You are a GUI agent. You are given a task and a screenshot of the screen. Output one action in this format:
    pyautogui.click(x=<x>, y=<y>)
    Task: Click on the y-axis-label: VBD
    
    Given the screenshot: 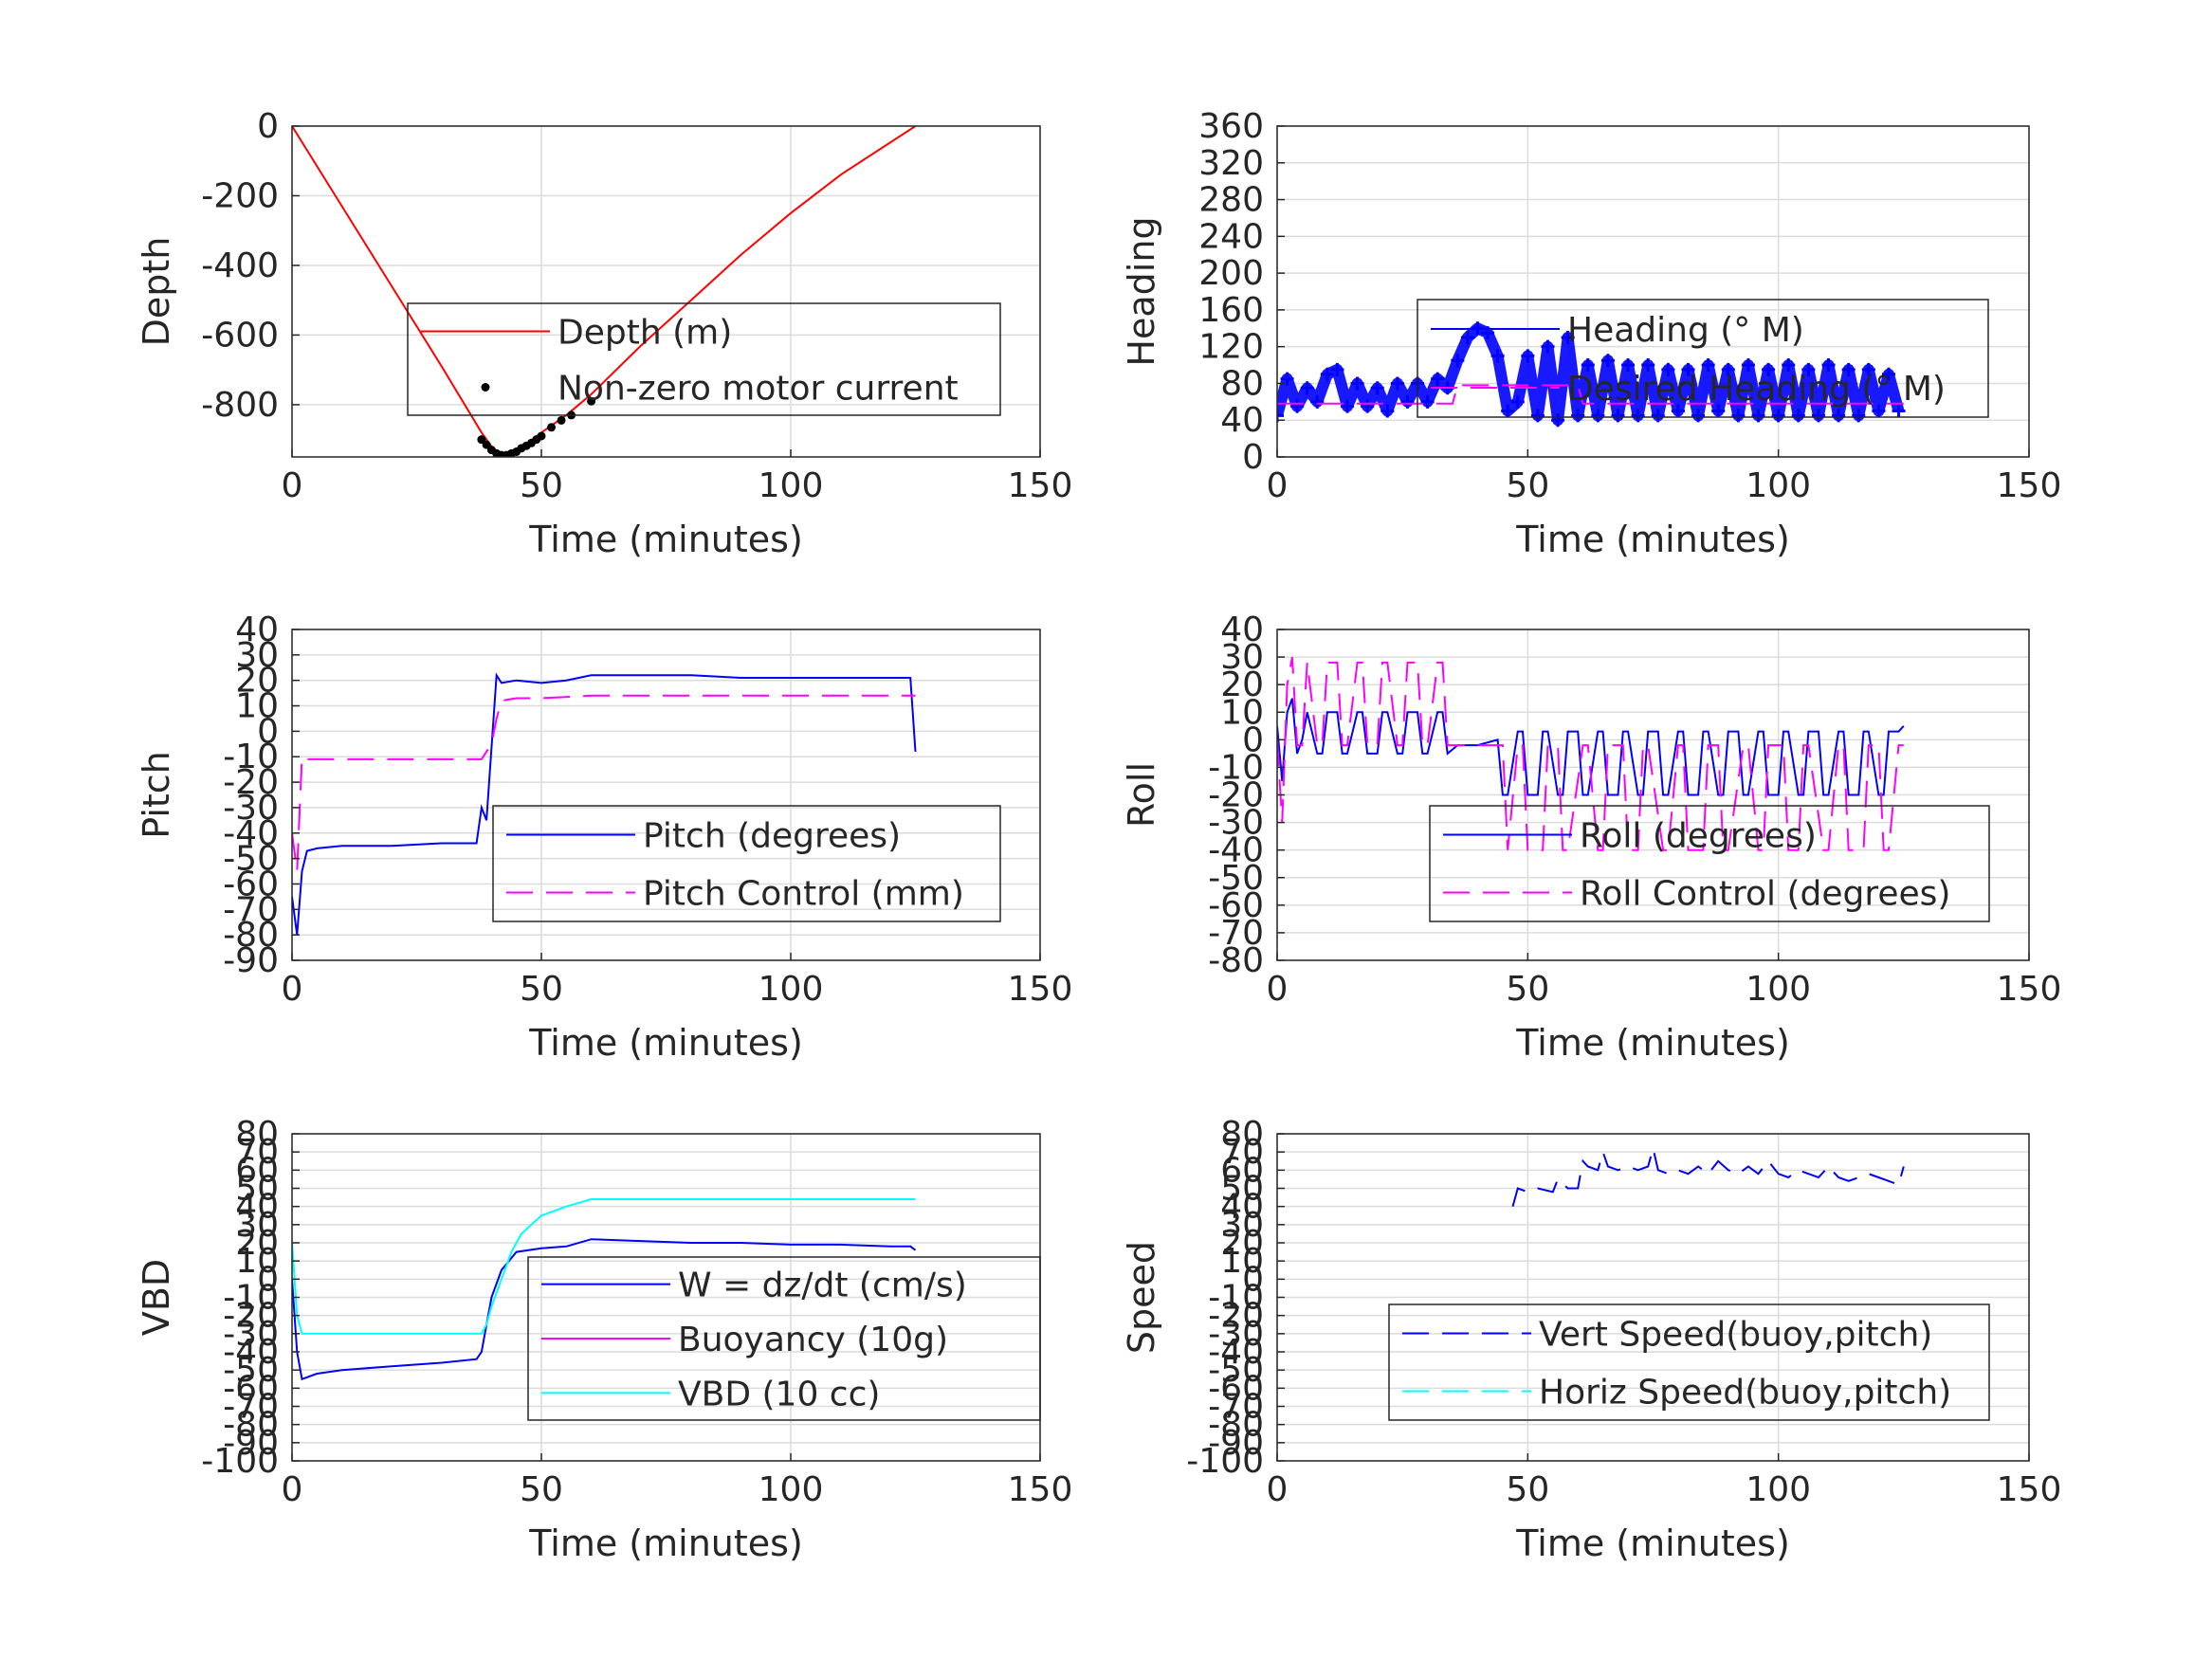 What is the action you would take?
    pyautogui.click(x=156, y=1297)
    